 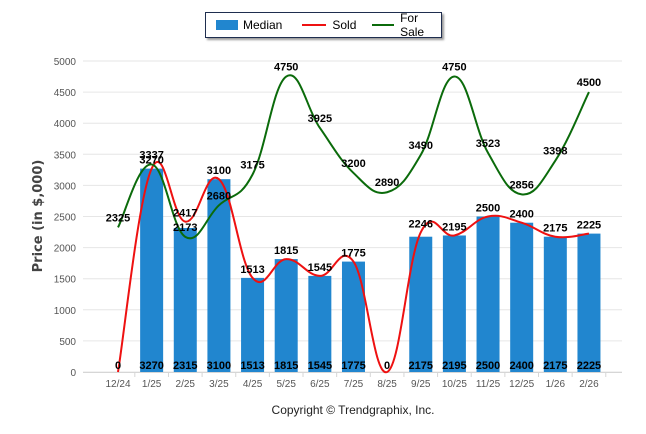 I want to click on for-sale-data-label: 3925, so click(x=320, y=119).